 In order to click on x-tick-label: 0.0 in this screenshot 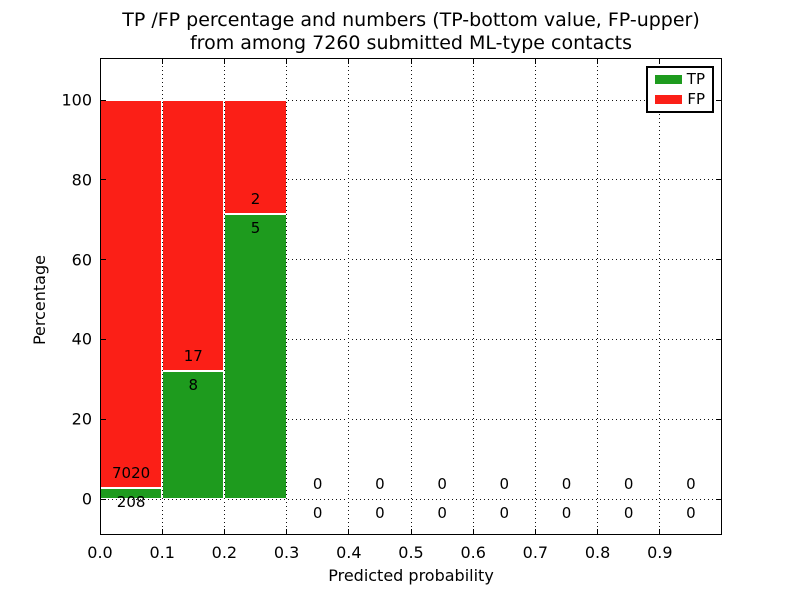, I will do `click(100, 552)`.